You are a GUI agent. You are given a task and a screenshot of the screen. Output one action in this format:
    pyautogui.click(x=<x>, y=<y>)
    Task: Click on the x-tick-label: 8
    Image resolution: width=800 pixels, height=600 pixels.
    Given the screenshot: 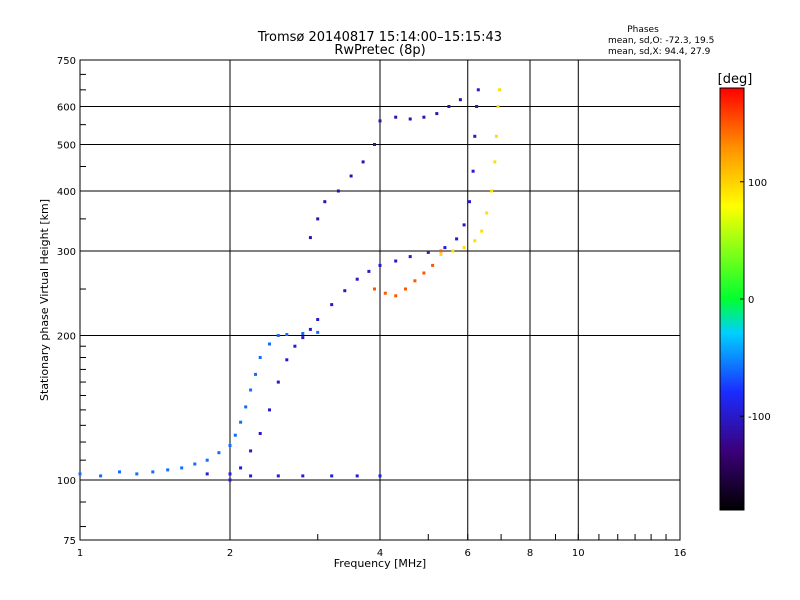 What is the action you would take?
    pyautogui.click(x=530, y=553)
    